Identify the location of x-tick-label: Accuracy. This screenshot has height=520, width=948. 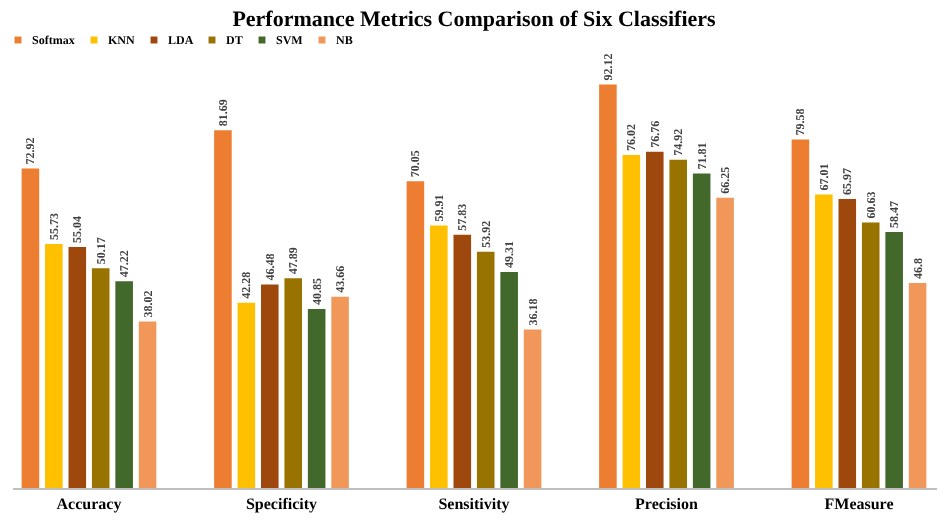
(89, 504).